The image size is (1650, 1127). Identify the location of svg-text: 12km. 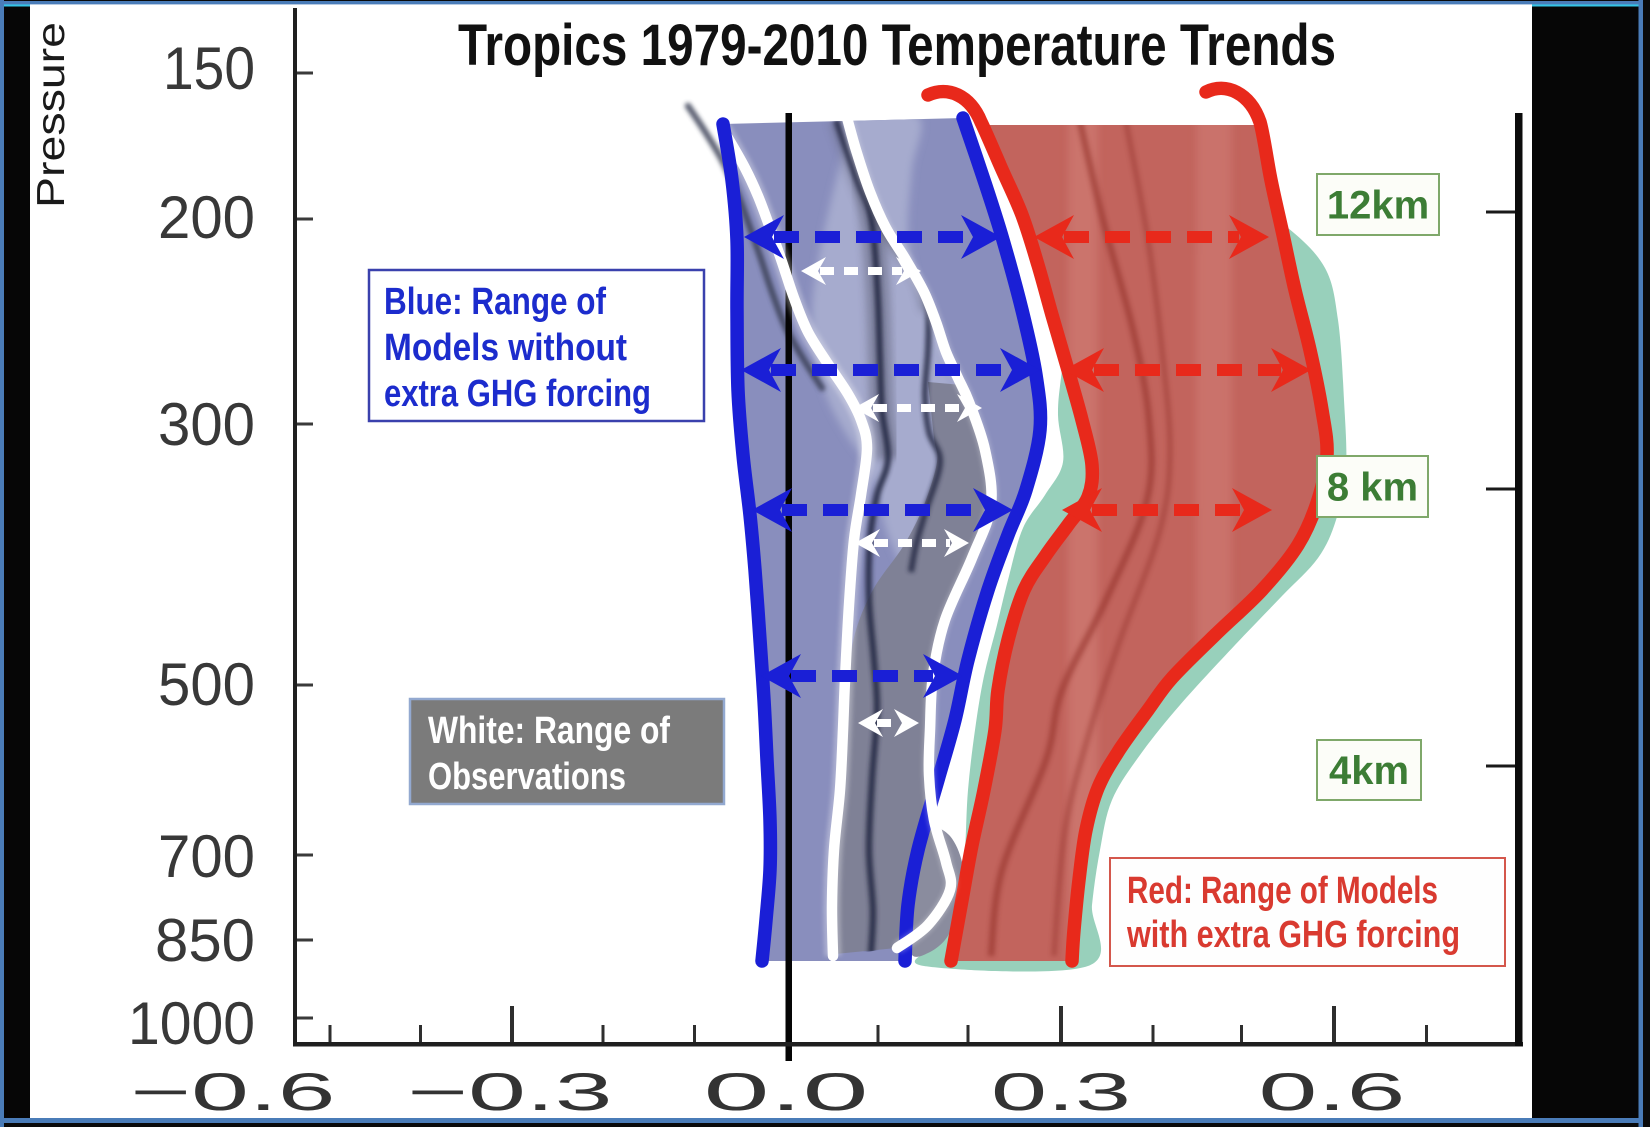
(1378, 206).